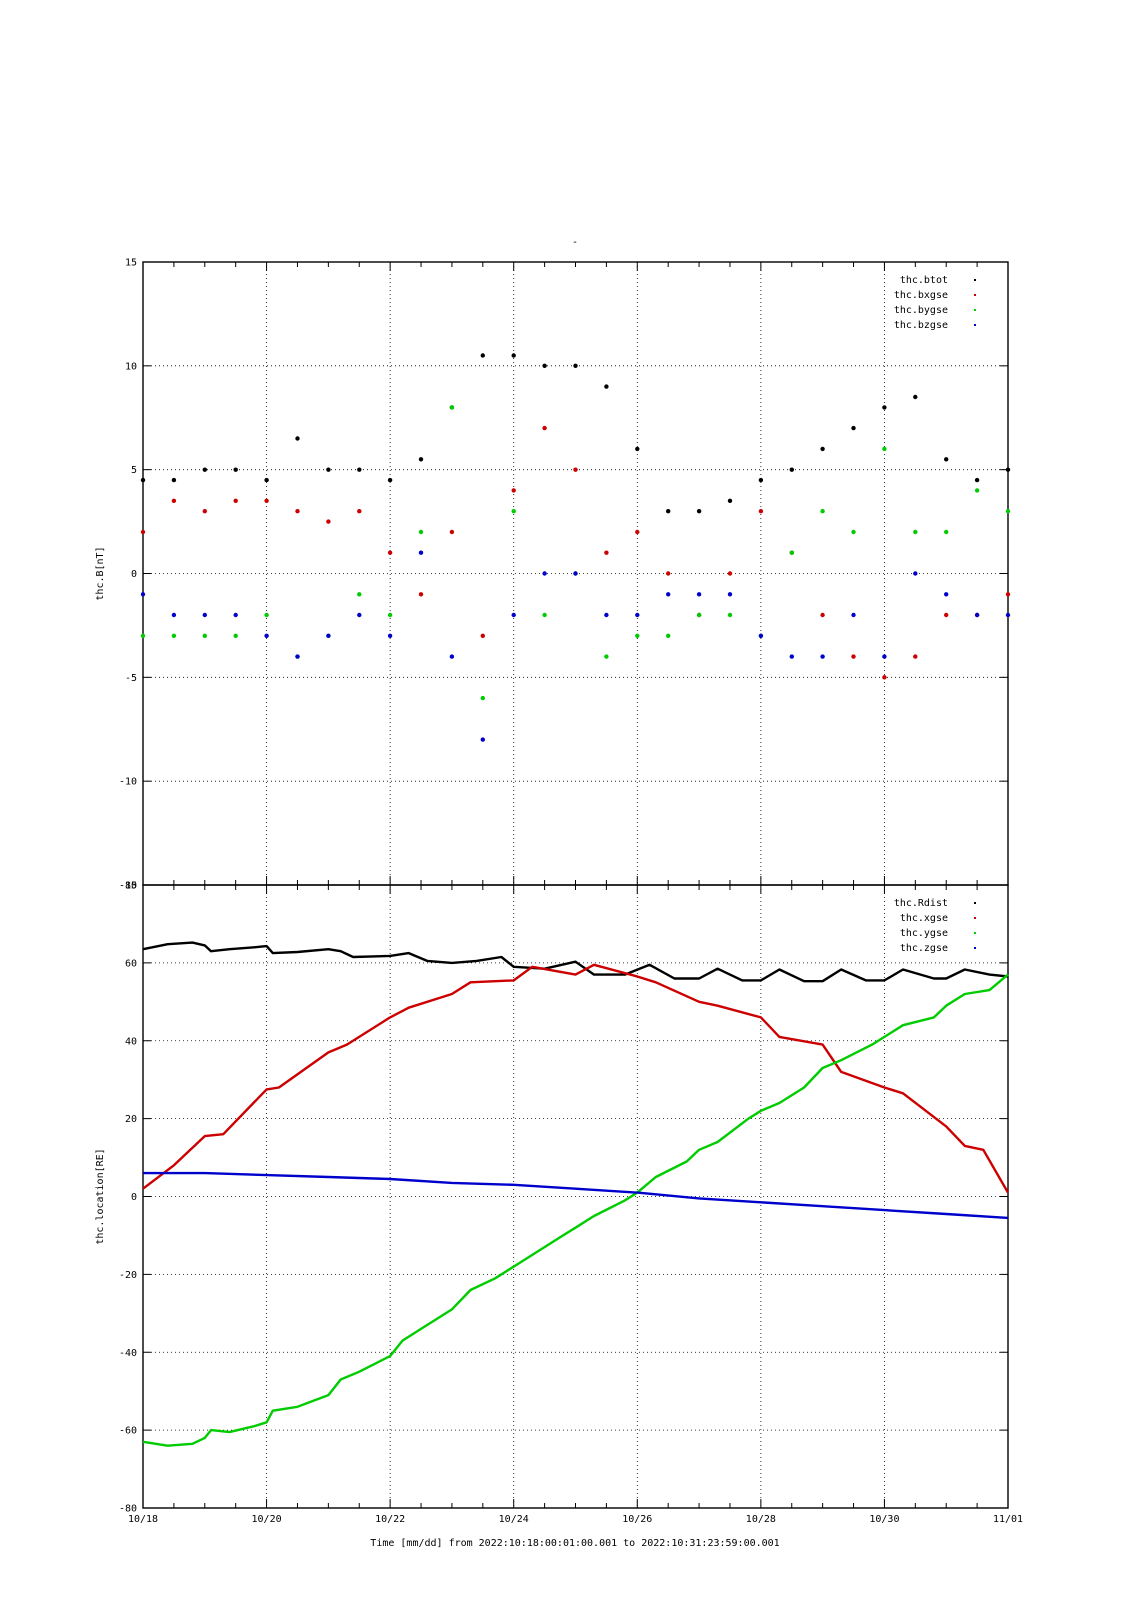 This screenshot has height=1600, width=1131. What do you see at coordinates (128, 782) in the screenshot?
I see `y-tick-label: -10` at bounding box center [128, 782].